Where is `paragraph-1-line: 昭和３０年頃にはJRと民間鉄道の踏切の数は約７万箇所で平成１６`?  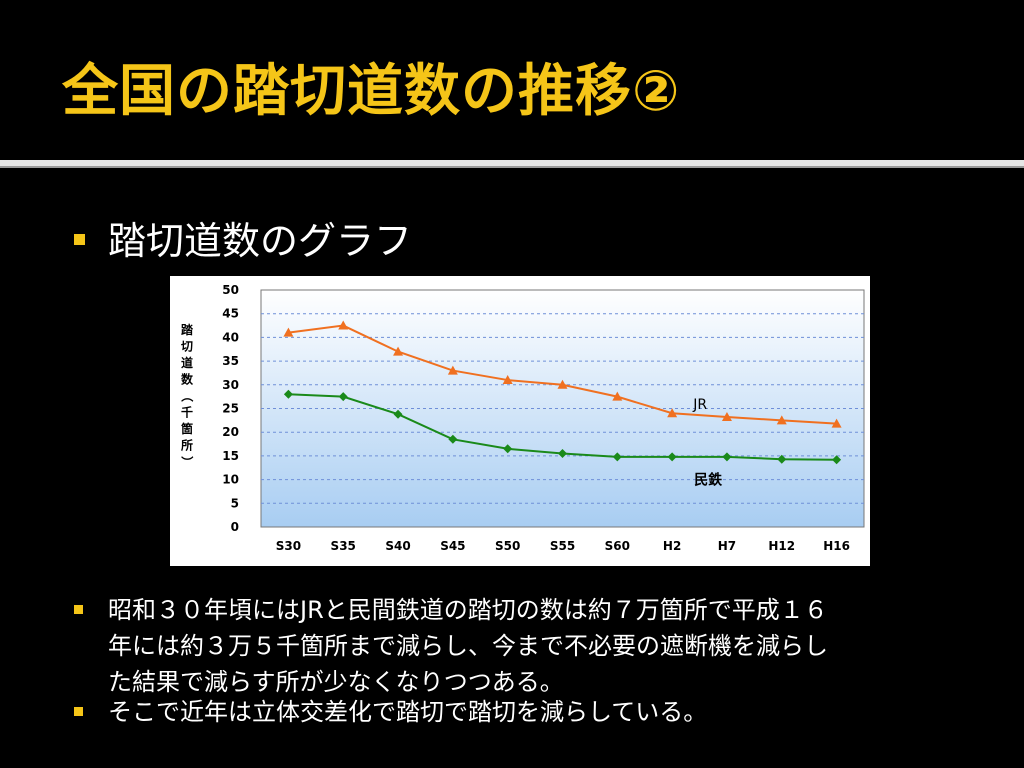 paragraph-1-line: 昭和３０年頃にはJRと民間鉄道の踏切の数は約７万箇所で平成１６ is located at coordinates (468, 610).